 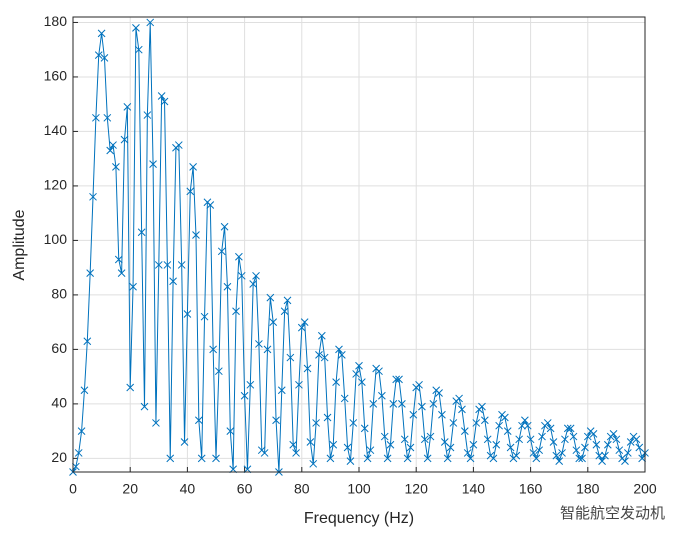 I want to click on x-tick-label: 40, so click(x=188, y=489).